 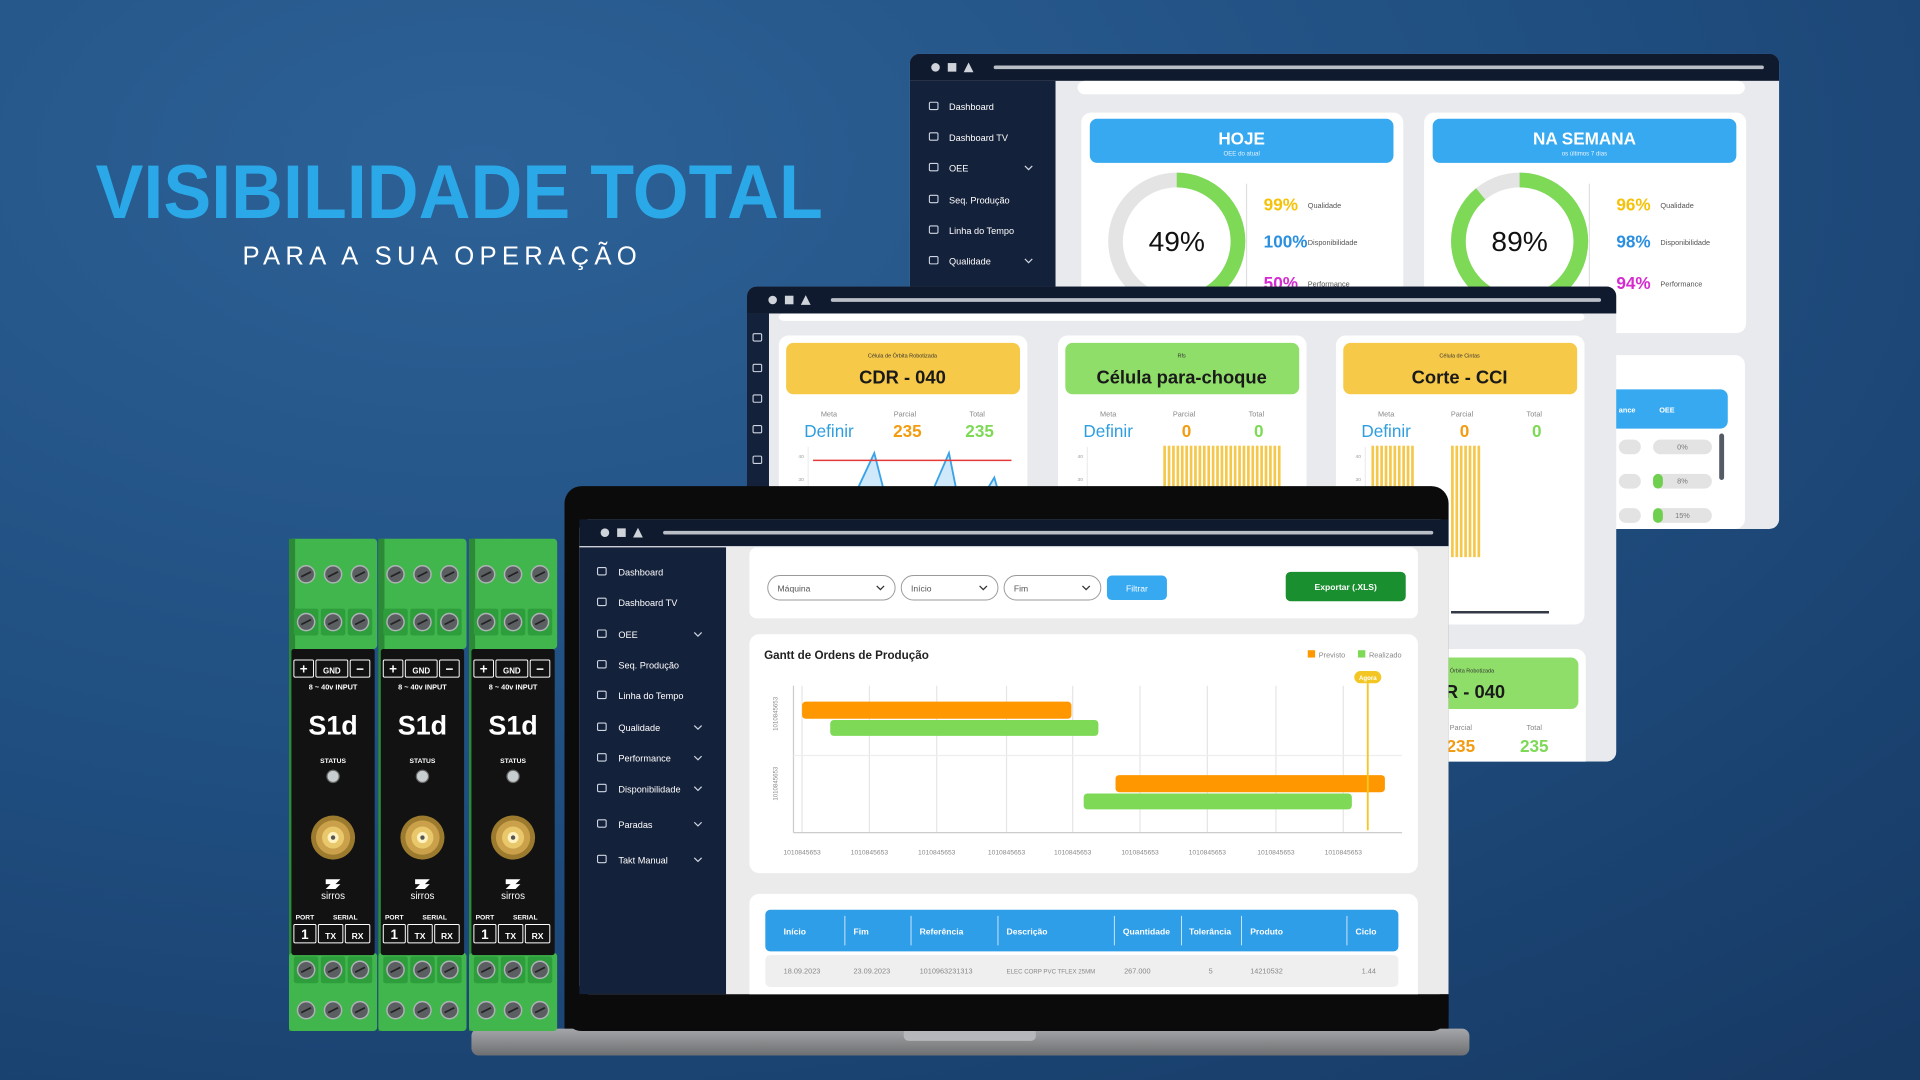 I want to click on sidebar, so click(x=653, y=771).